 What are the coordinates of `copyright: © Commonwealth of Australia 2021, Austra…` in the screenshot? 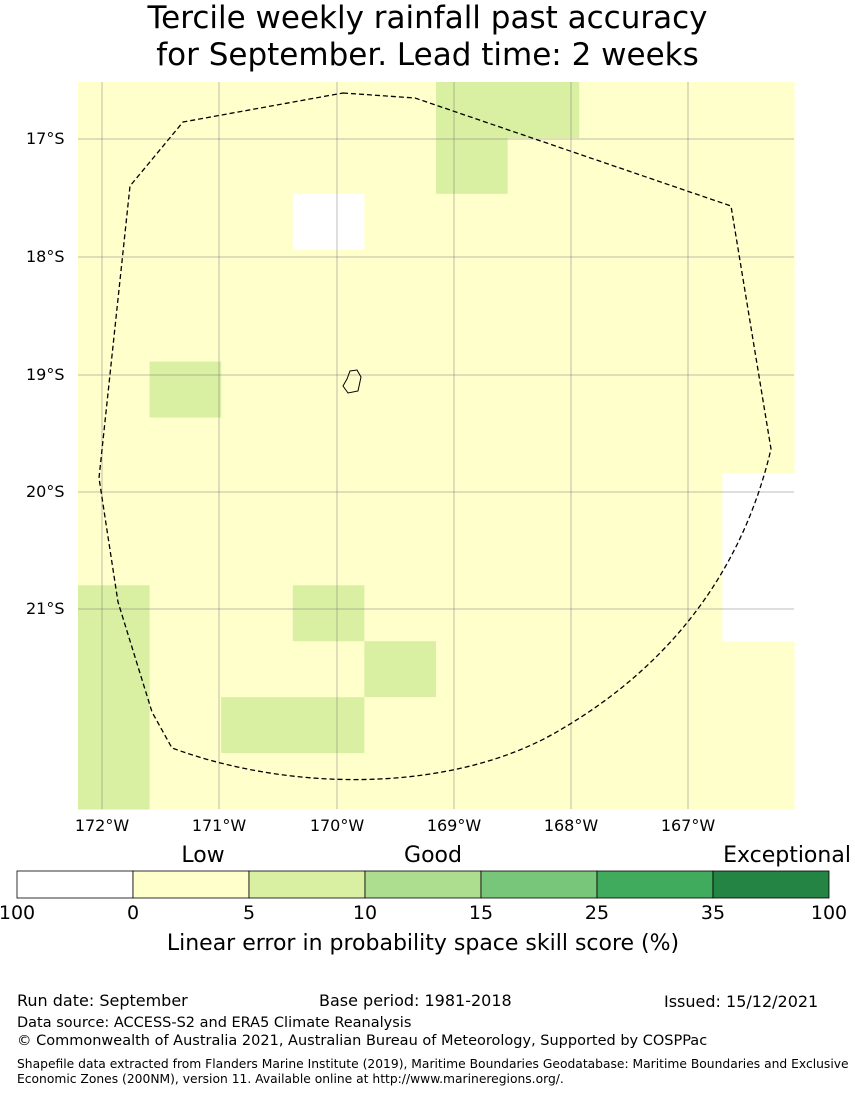 It's located at (362, 1041).